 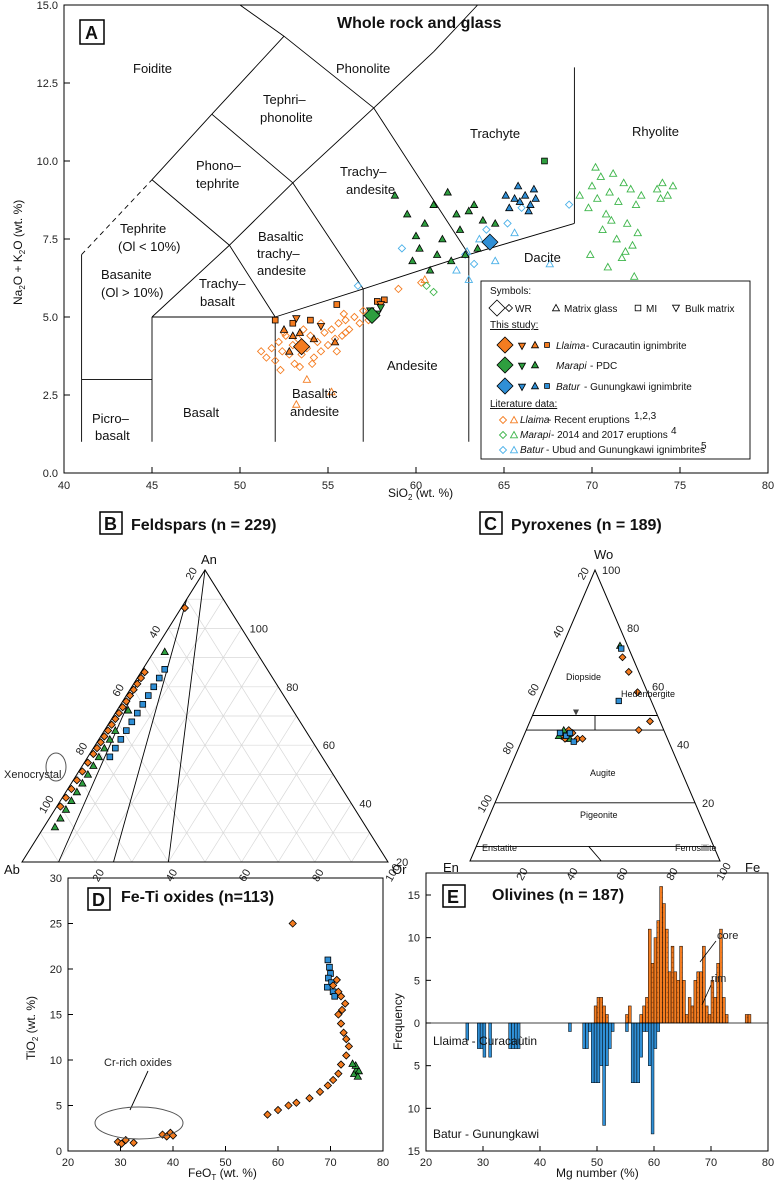 I want to click on panel-d-title: Fe-Ti oxides (n=113), so click(x=197, y=897).